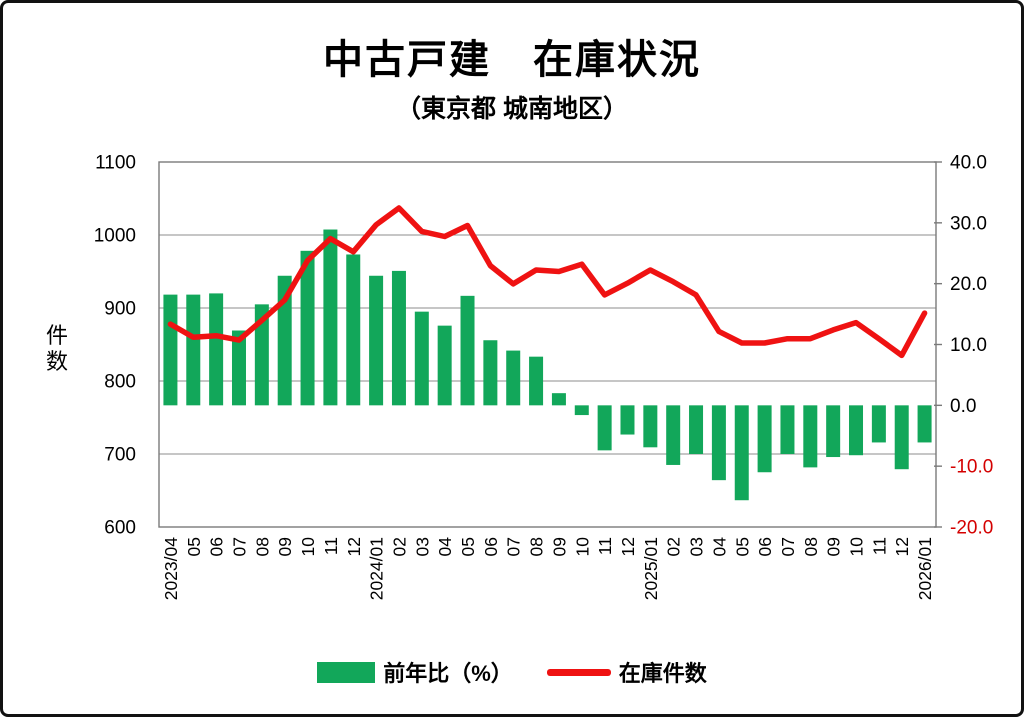 The image size is (1024, 717). I want to click on legend-inventory-label: 在庫件数, so click(662, 673).